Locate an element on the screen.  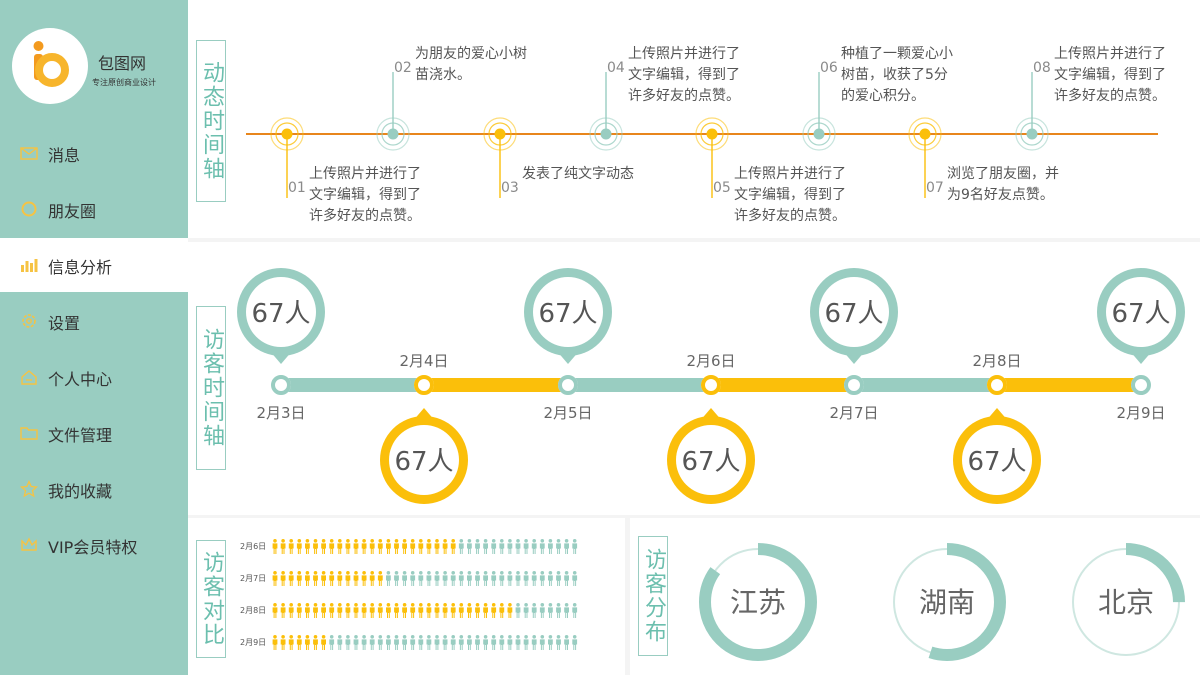
sidebar-item-4: 设置 is located at coordinates (94, 321).